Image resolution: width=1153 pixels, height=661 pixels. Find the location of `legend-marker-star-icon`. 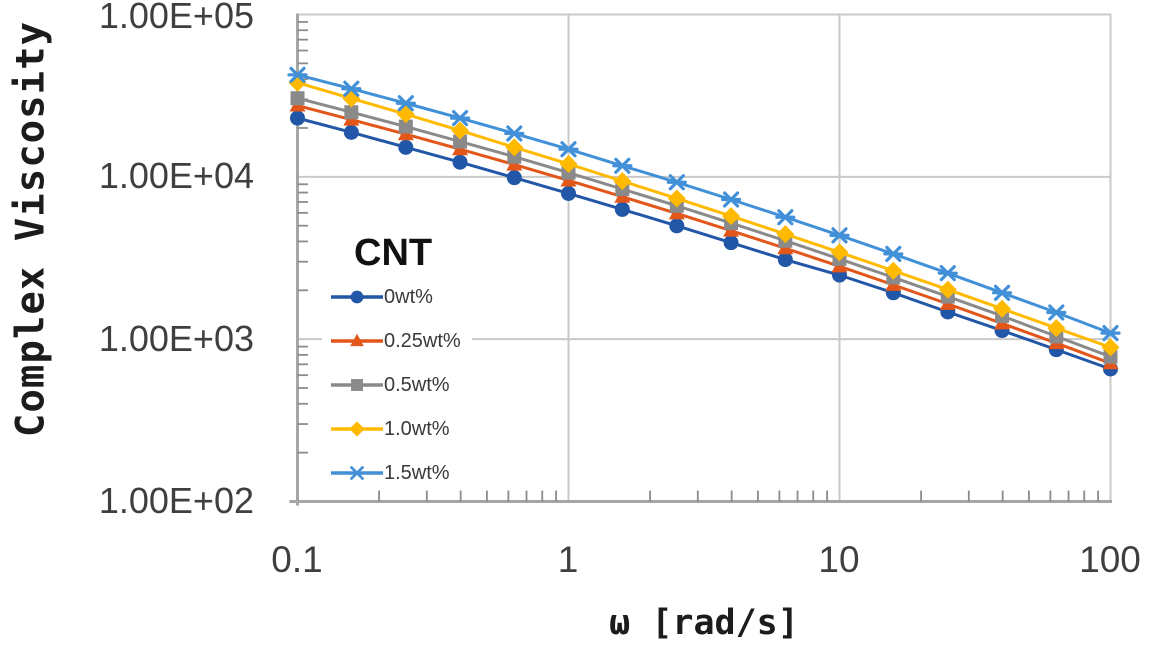

legend-marker-star-icon is located at coordinates (357, 473).